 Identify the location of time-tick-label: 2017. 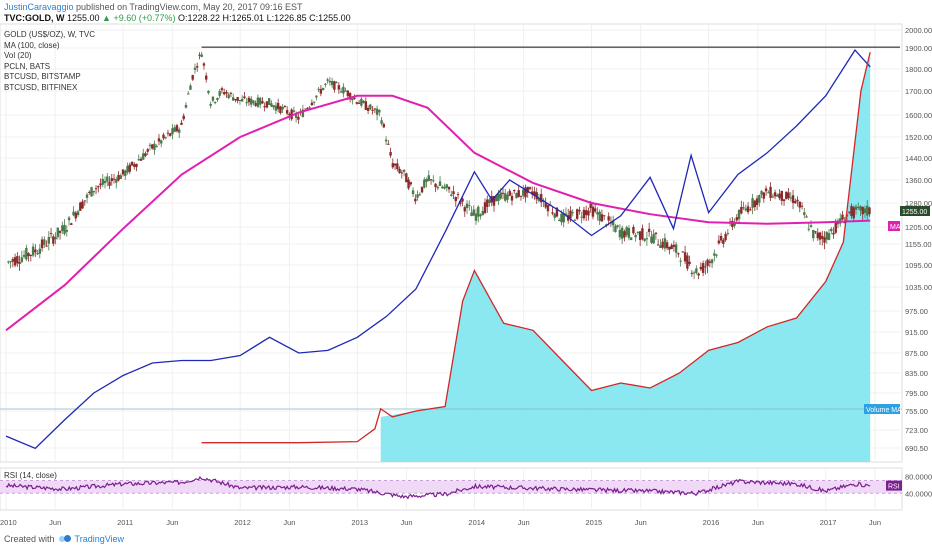
(828, 522).